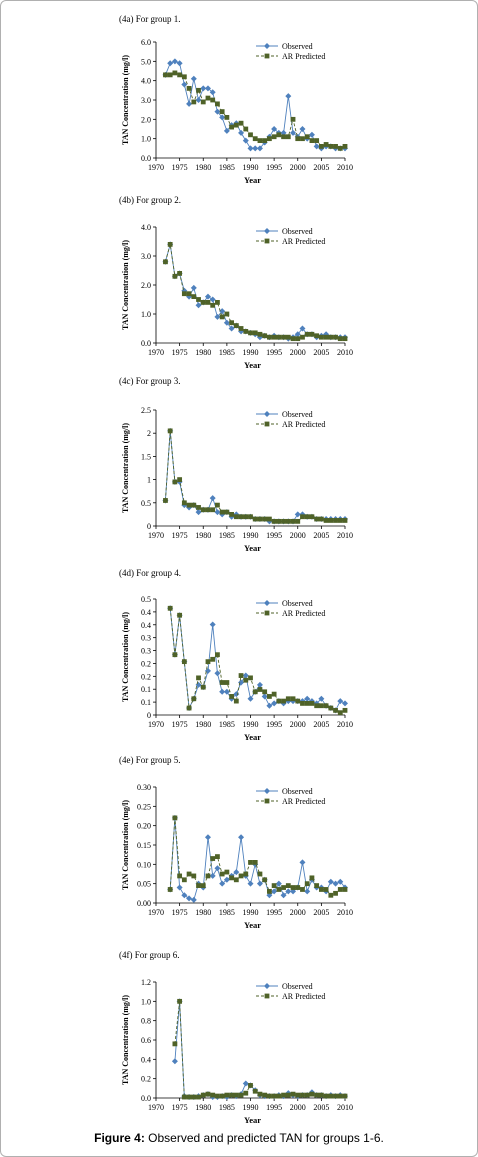 This screenshot has height=1157, width=478. Describe the element at coordinates (252, 1120) in the screenshot. I see `x-axis-label: Year` at that location.